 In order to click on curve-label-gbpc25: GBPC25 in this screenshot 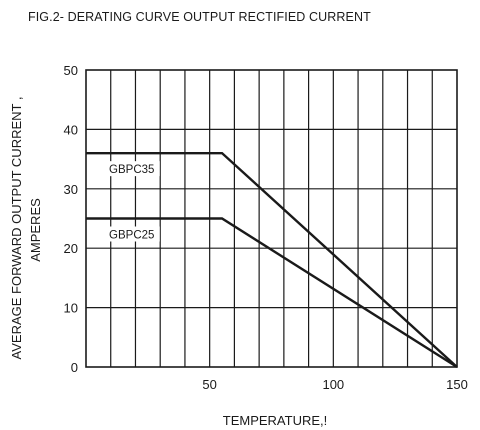, I will do `click(131, 236)`.